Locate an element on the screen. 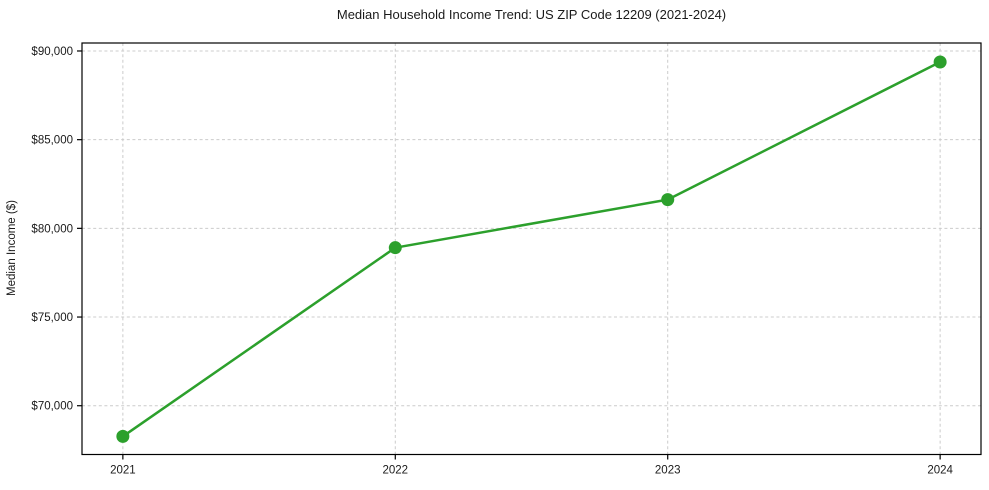 This screenshot has height=490, width=989. x-tick-label: 2023 is located at coordinates (668, 471).